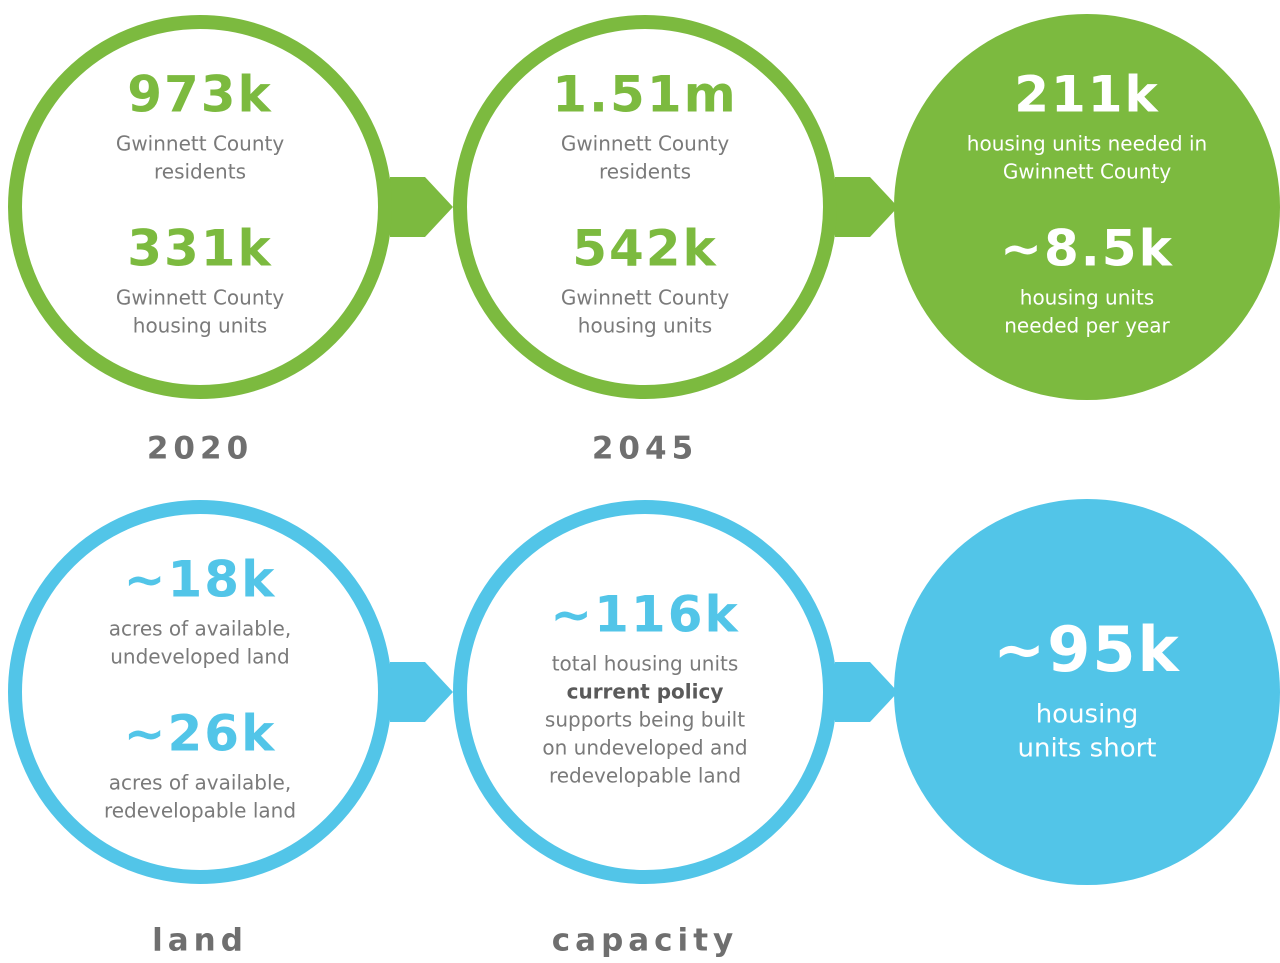 Image resolution: width=1280 pixels, height=963 pixels. What do you see at coordinates (1087, 144) in the screenshot?
I see `stat-description: housing units needed in` at bounding box center [1087, 144].